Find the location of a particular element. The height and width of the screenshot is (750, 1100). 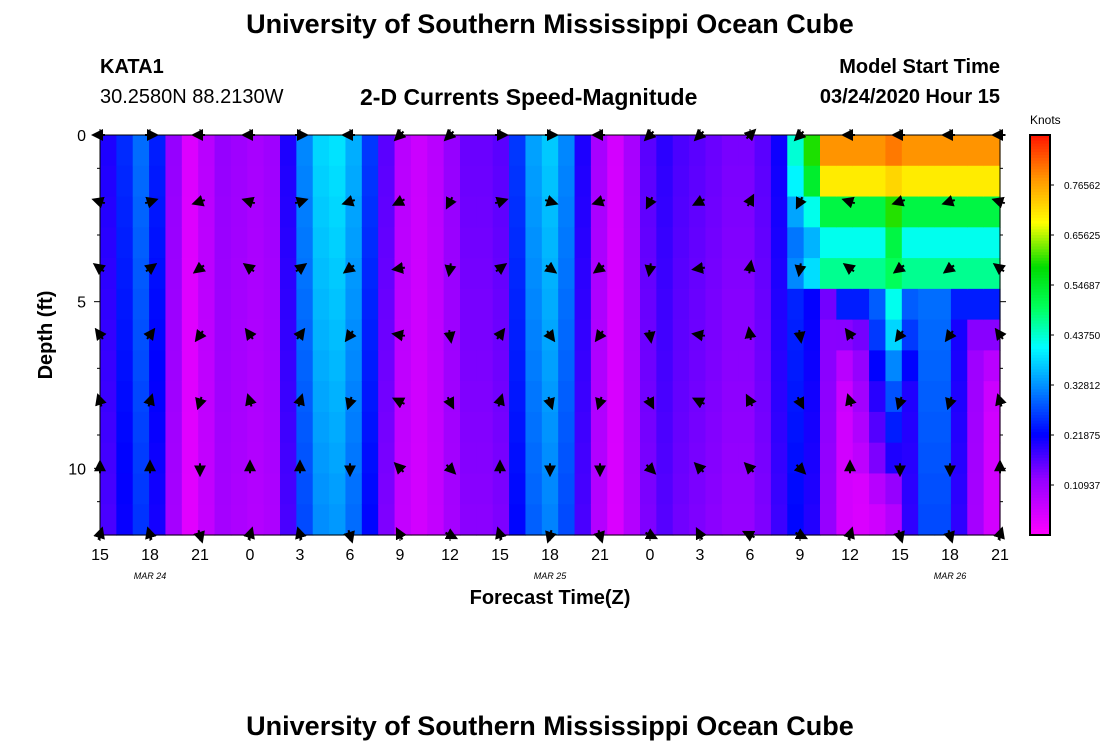

x-date-label: MAR 24 is located at coordinates (150, 576).